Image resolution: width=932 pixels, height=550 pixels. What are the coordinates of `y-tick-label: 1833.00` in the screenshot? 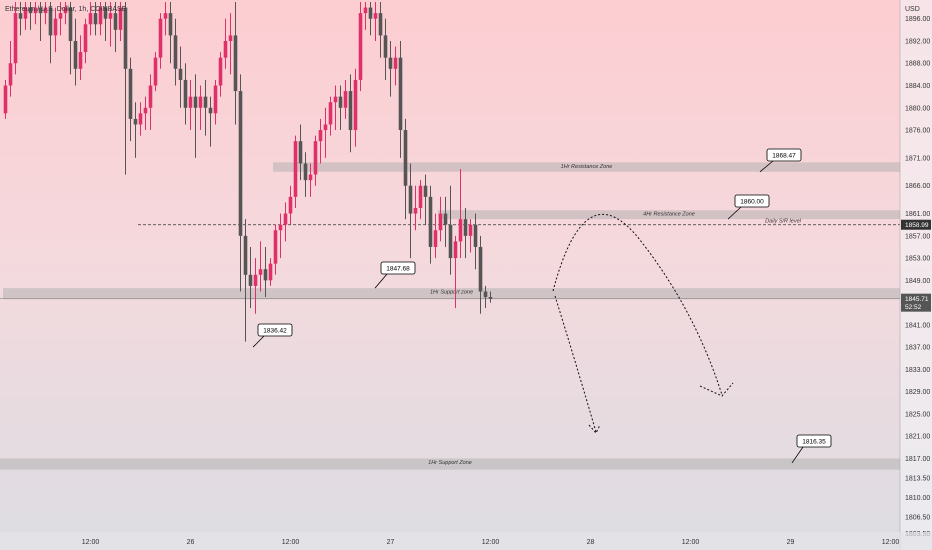 It's located at (917, 370).